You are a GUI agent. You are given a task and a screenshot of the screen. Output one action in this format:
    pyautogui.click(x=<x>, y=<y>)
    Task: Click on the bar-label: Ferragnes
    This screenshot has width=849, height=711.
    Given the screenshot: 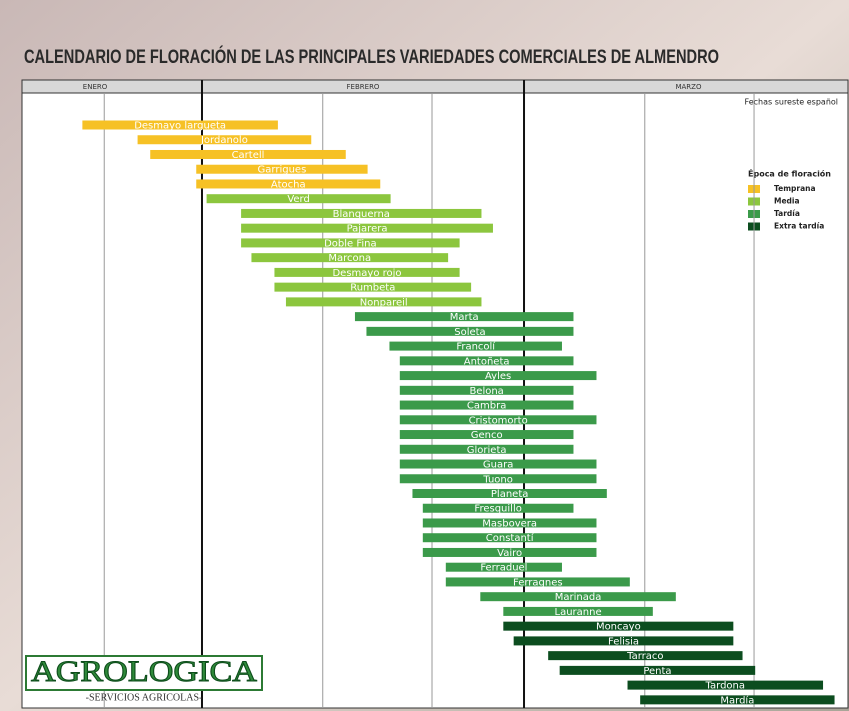 What is the action you would take?
    pyautogui.click(x=538, y=582)
    